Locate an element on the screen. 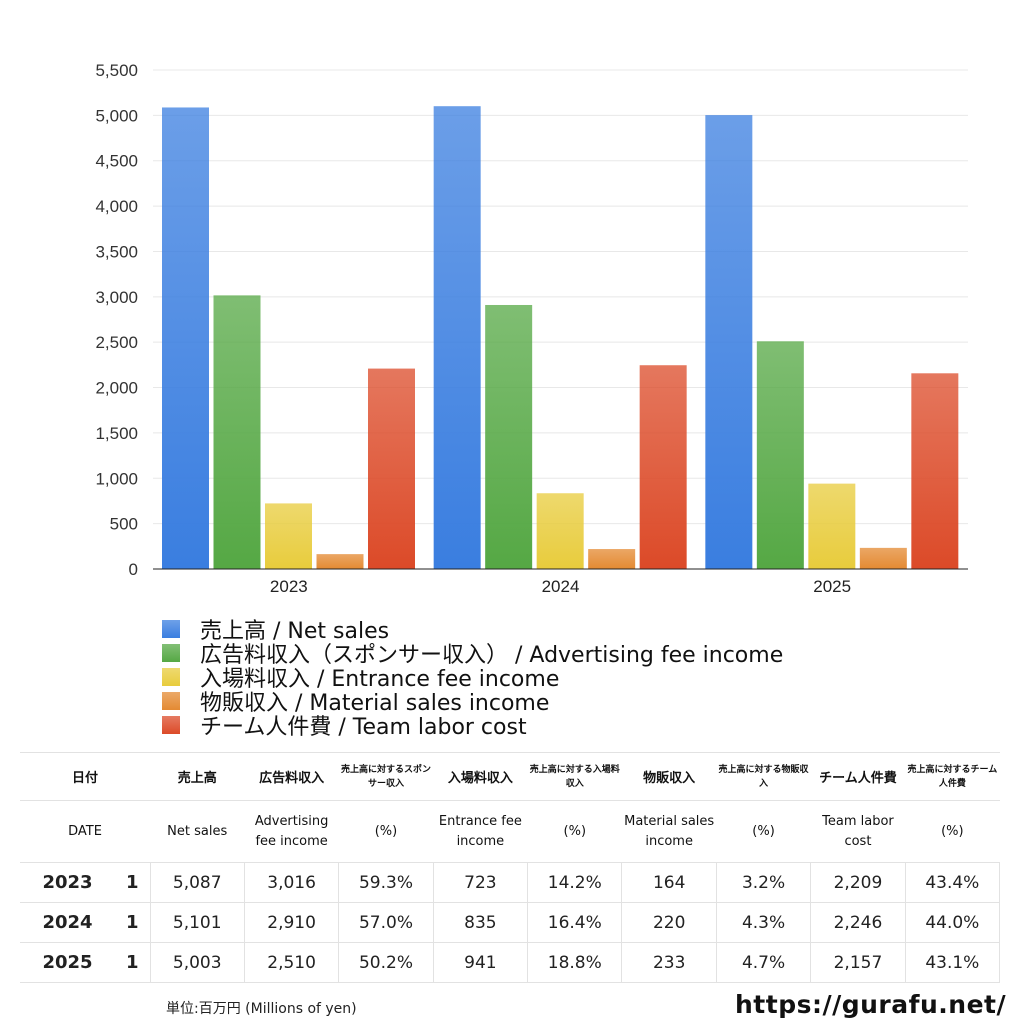 The image size is (1024, 1024). site-url: https://gurafu.net/ is located at coordinates (871, 1004).